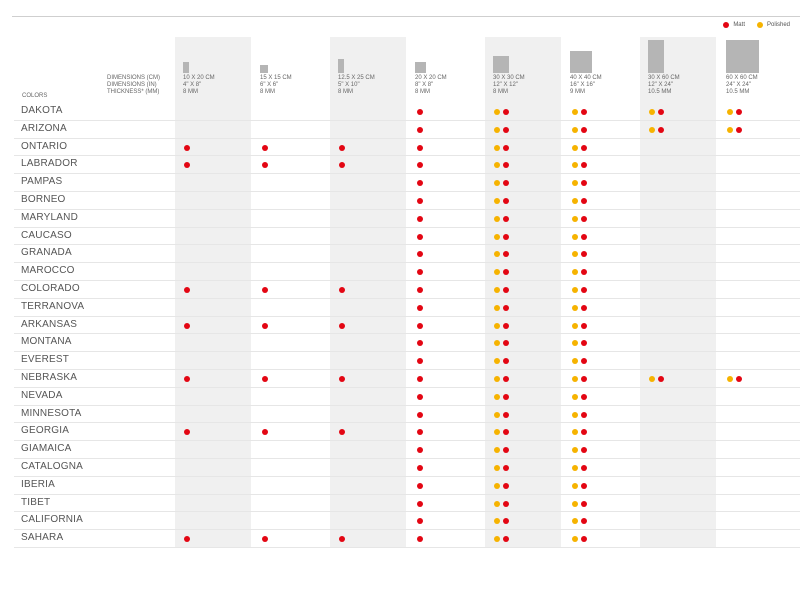  Describe the element at coordinates (407, 326) in the screenshot. I see `table-row: ARKANSAS` at that location.